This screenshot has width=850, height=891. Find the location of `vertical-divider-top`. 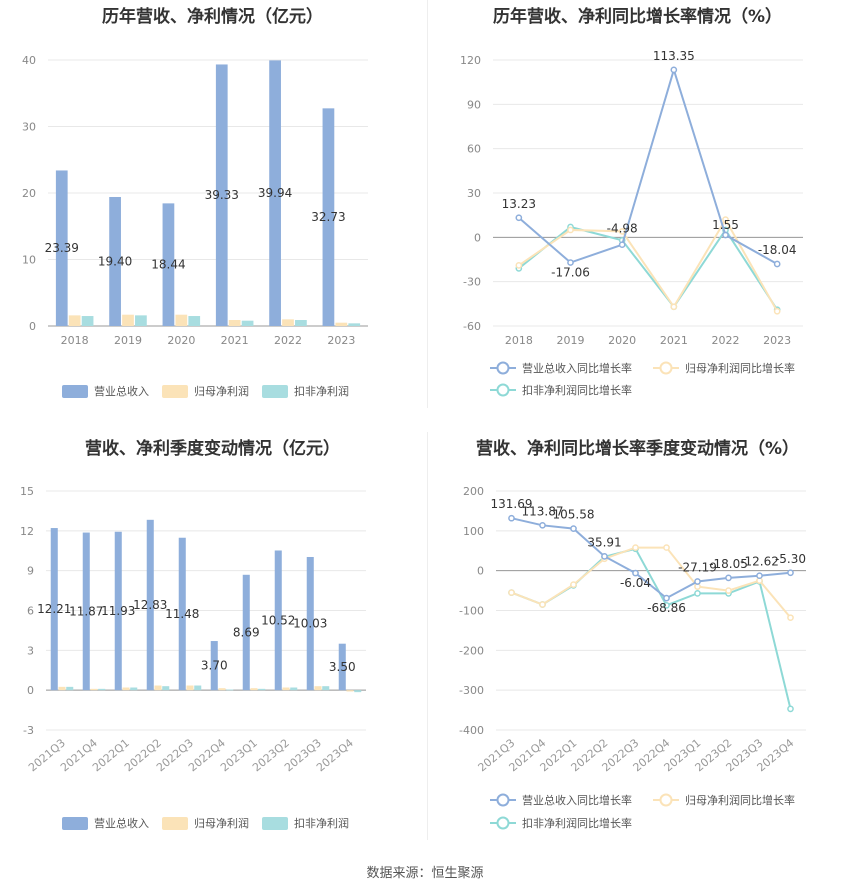

vertical-divider-top is located at coordinates (427, 204).